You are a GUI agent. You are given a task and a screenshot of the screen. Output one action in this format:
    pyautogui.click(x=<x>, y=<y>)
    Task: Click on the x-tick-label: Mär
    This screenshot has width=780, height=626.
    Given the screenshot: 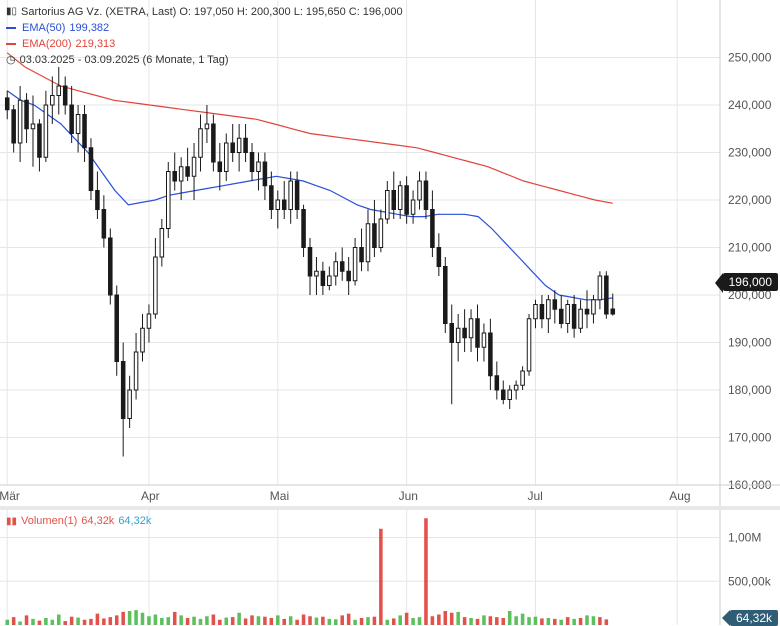 What is the action you would take?
    pyautogui.click(x=10, y=496)
    